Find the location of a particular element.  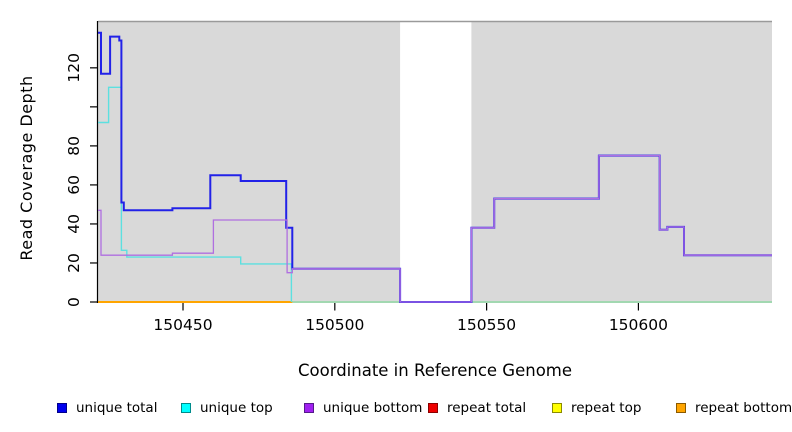

series-unique-top is located at coordinates (195, 194).